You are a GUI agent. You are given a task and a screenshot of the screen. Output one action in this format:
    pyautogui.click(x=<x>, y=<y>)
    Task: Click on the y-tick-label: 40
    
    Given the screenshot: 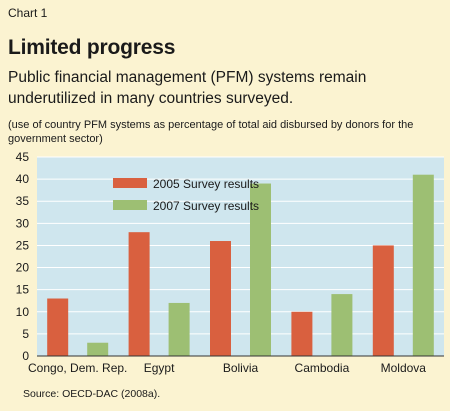 What is the action you would take?
    pyautogui.click(x=23, y=179)
    